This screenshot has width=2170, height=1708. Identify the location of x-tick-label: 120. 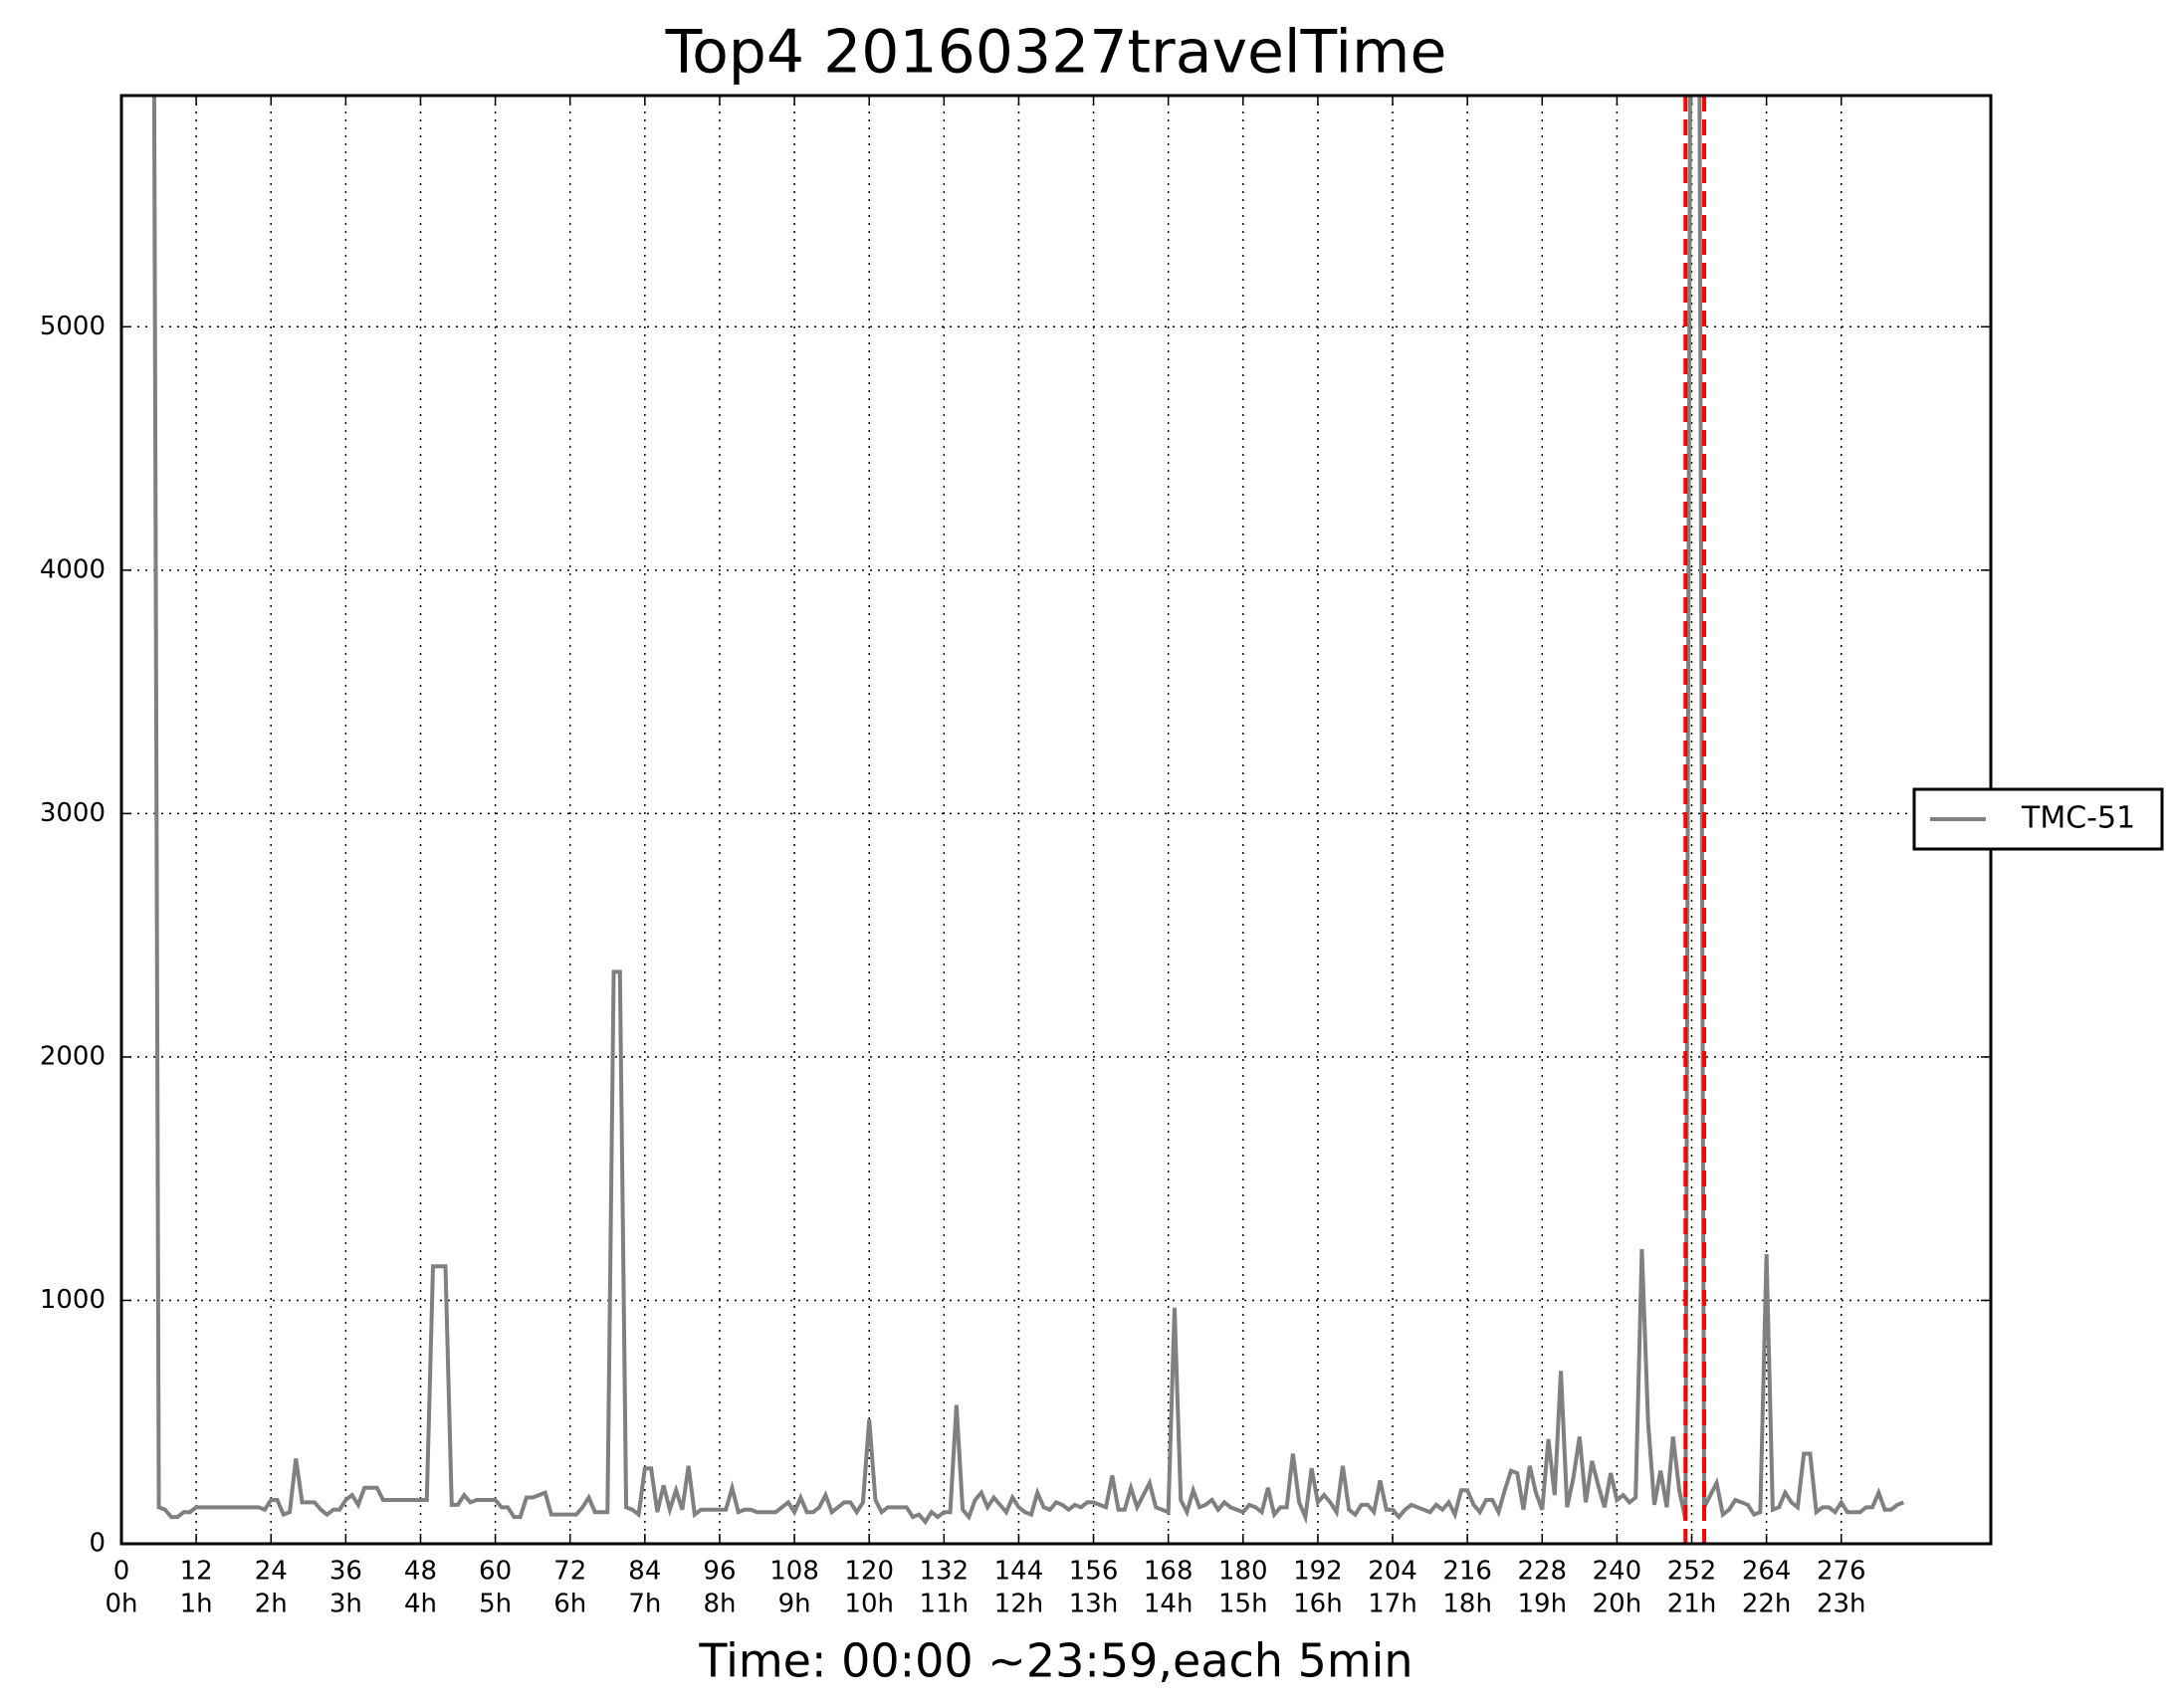
(869, 1572).